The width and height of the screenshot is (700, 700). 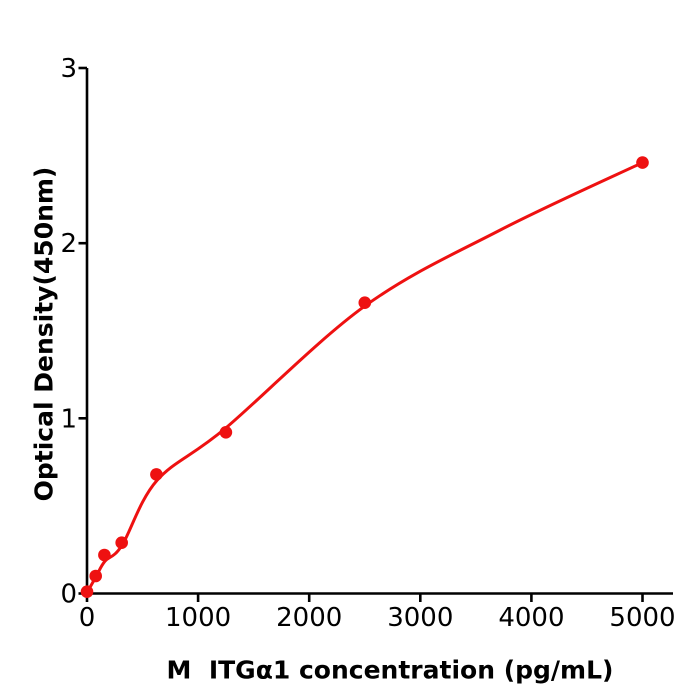 I want to click on y-tick-label: 3, so click(x=68, y=69).